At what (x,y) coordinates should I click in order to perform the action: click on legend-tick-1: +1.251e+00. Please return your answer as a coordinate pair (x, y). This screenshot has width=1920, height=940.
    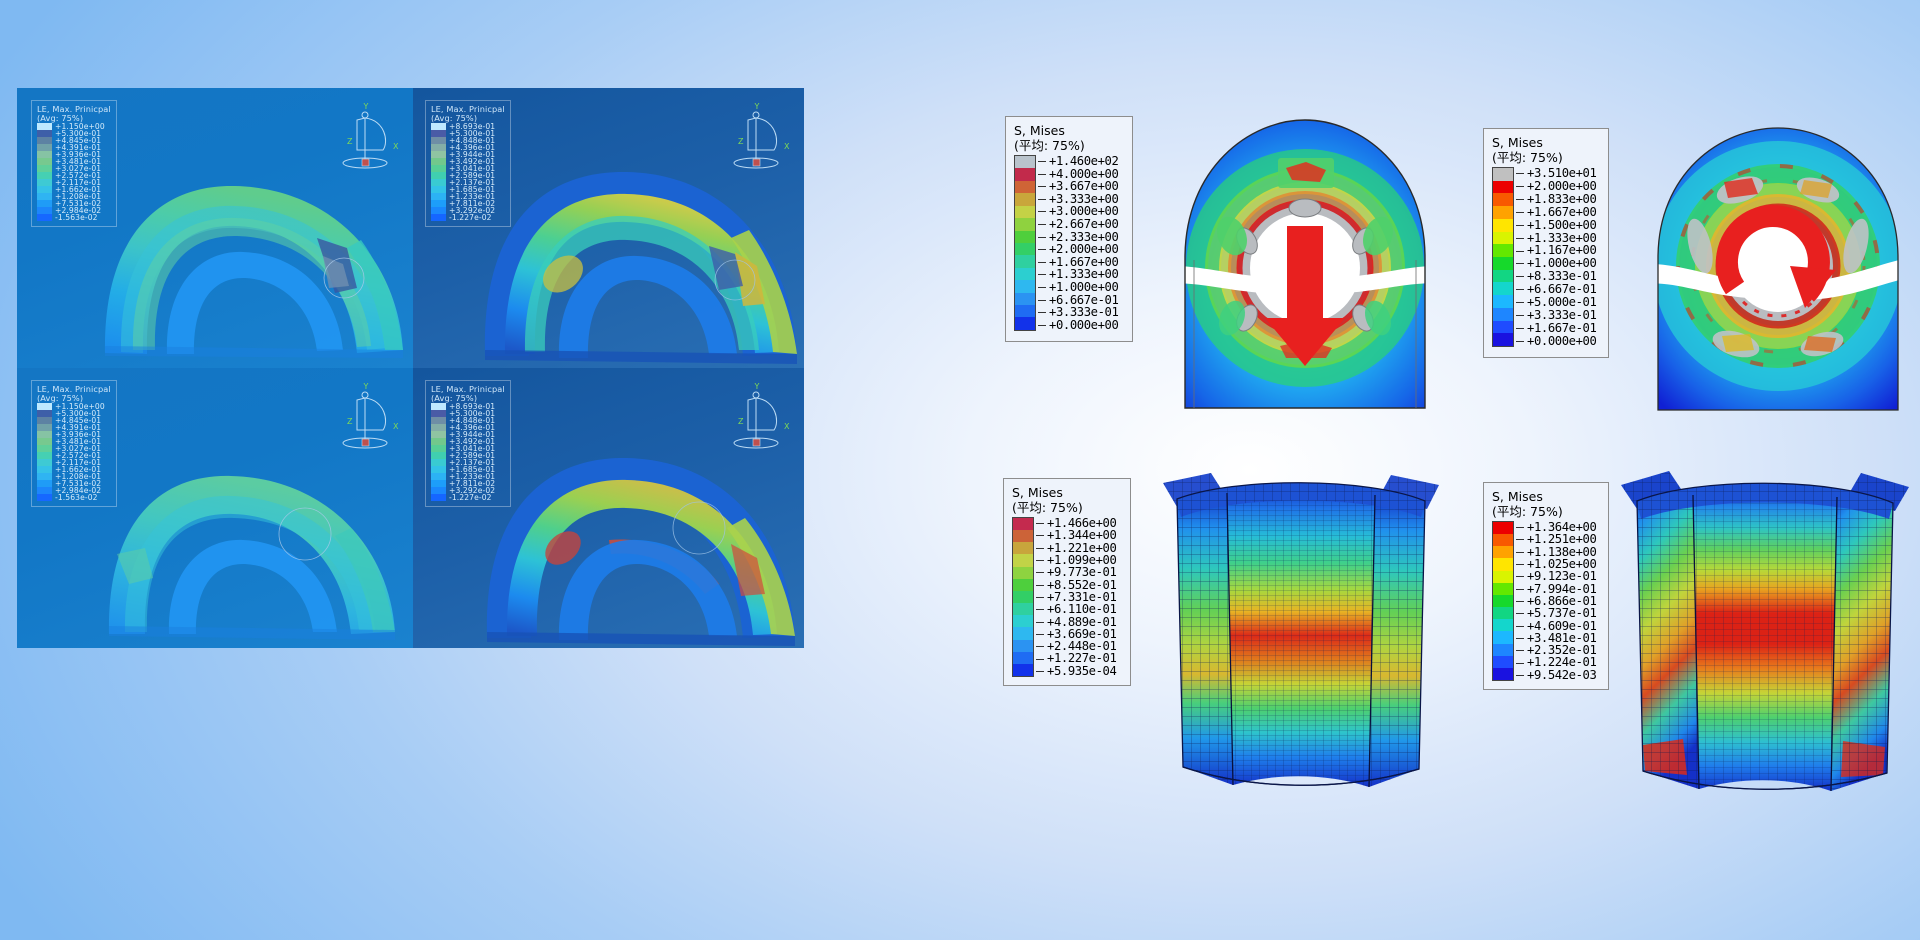
    Looking at the image, I should click on (1556, 539).